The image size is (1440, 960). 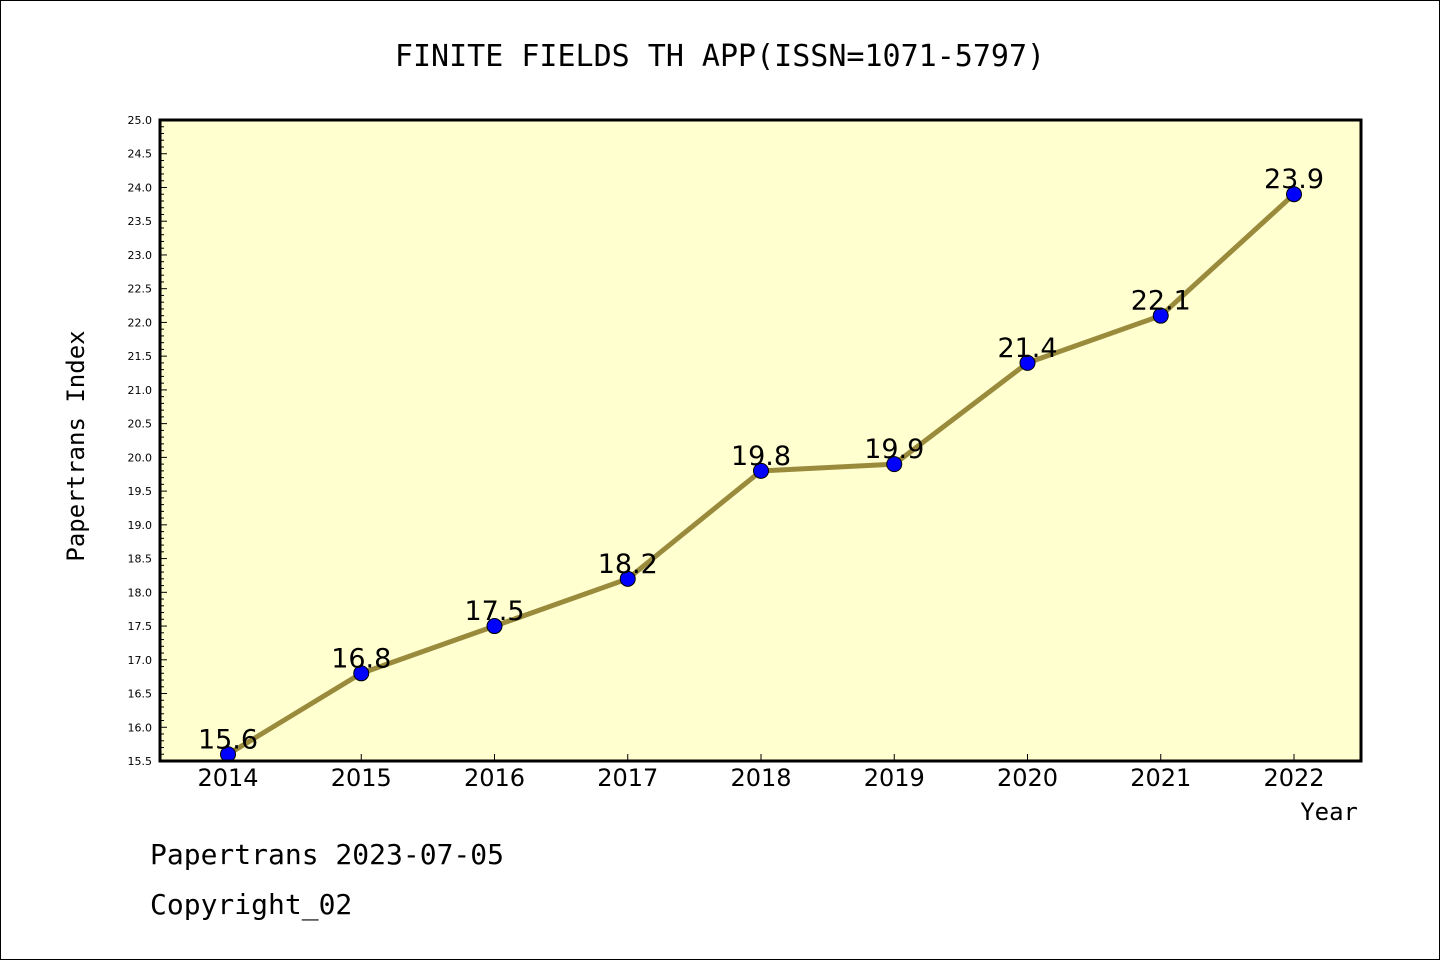 I want to click on footer-line-2: Copyright_02, so click(x=251, y=905).